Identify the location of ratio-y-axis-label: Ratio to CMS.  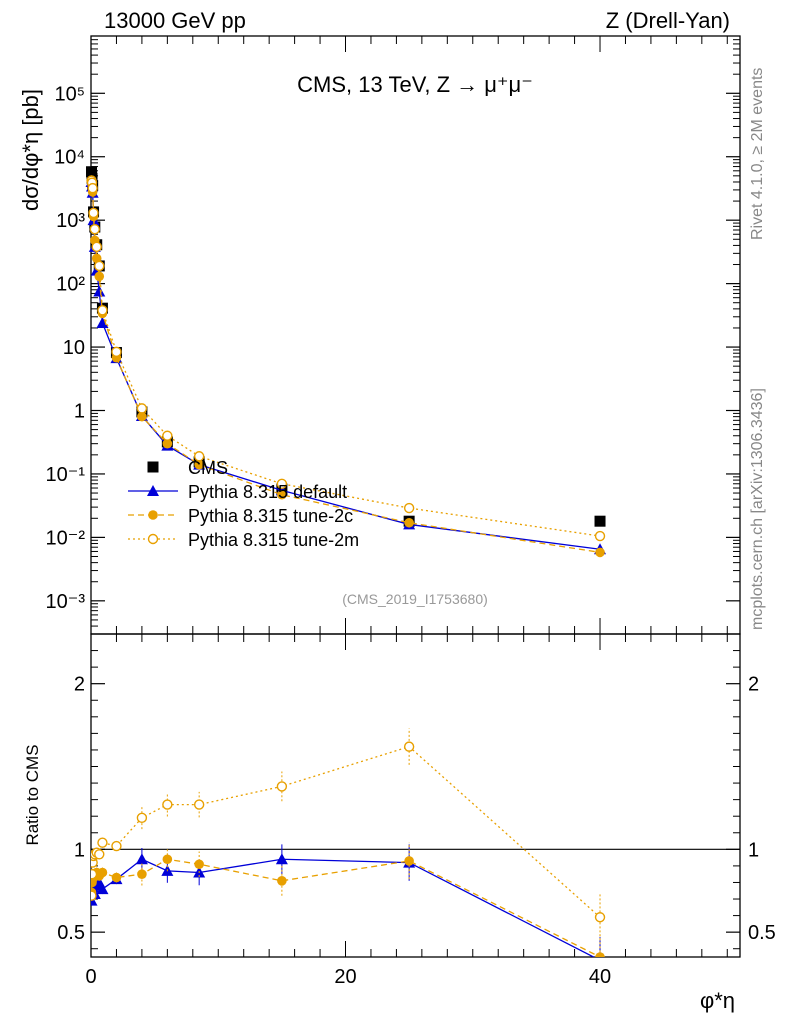
(32, 794).